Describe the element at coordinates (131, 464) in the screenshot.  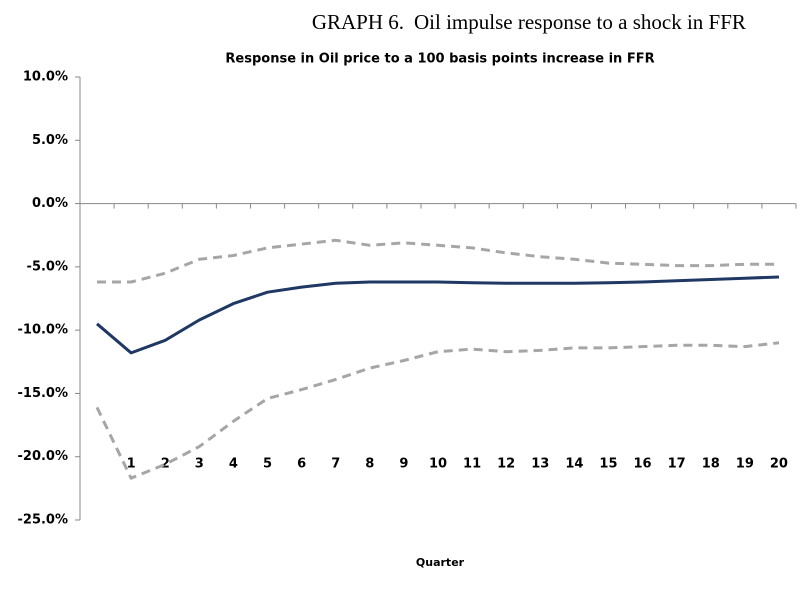
I see `x-tick-label: 1` at that location.